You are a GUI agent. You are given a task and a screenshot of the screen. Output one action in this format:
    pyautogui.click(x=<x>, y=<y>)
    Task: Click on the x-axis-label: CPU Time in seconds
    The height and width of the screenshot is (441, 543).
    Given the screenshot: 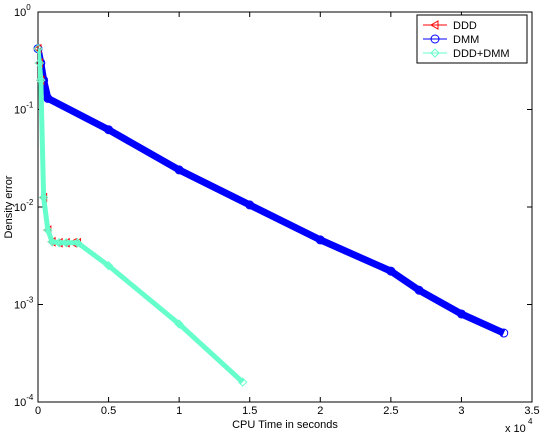 What is the action you would take?
    pyautogui.click(x=285, y=425)
    